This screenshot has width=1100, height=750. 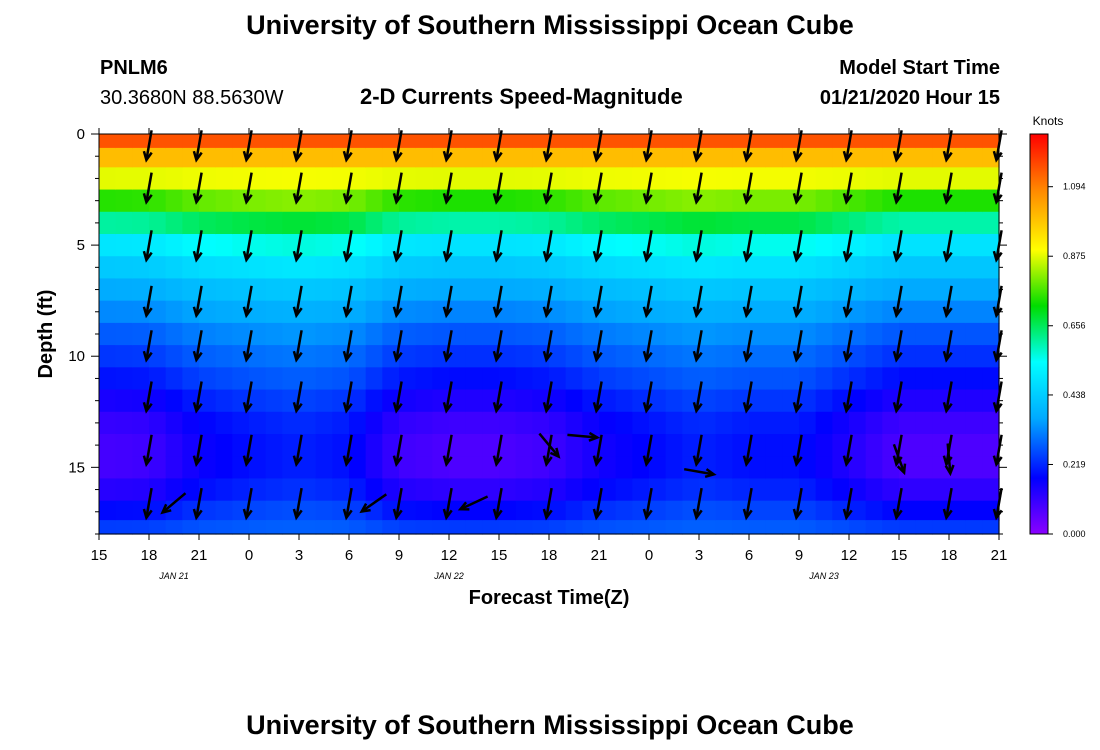 What do you see at coordinates (919, 68) in the screenshot?
I see `model-start-label: Model Start Time` at bounding box center [919, 68].